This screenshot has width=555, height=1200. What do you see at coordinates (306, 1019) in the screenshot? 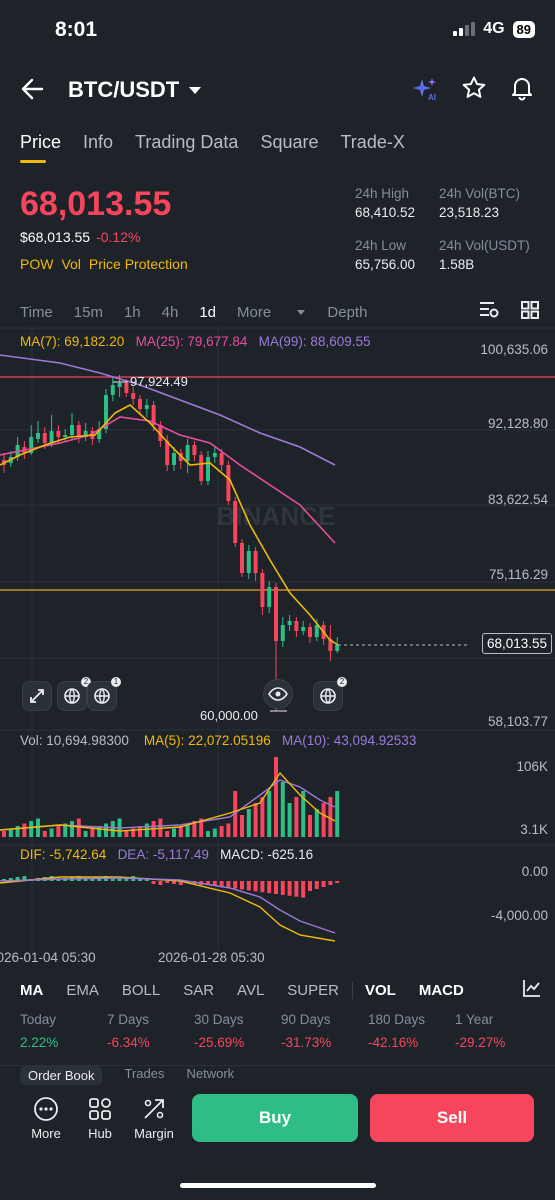
I see `perf-label: 90 Days` at bounding box center [306, 1019].